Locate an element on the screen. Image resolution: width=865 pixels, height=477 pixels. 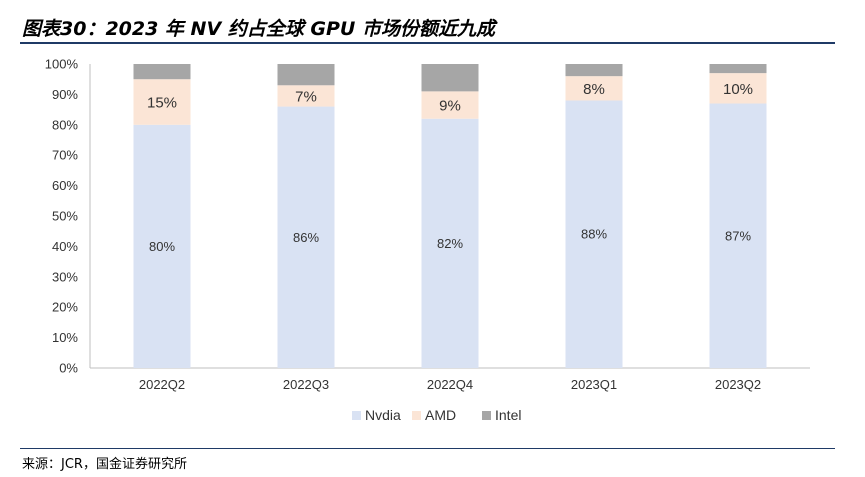
bar-nvdia-2023Q2 is located at coordinates (738, 236).